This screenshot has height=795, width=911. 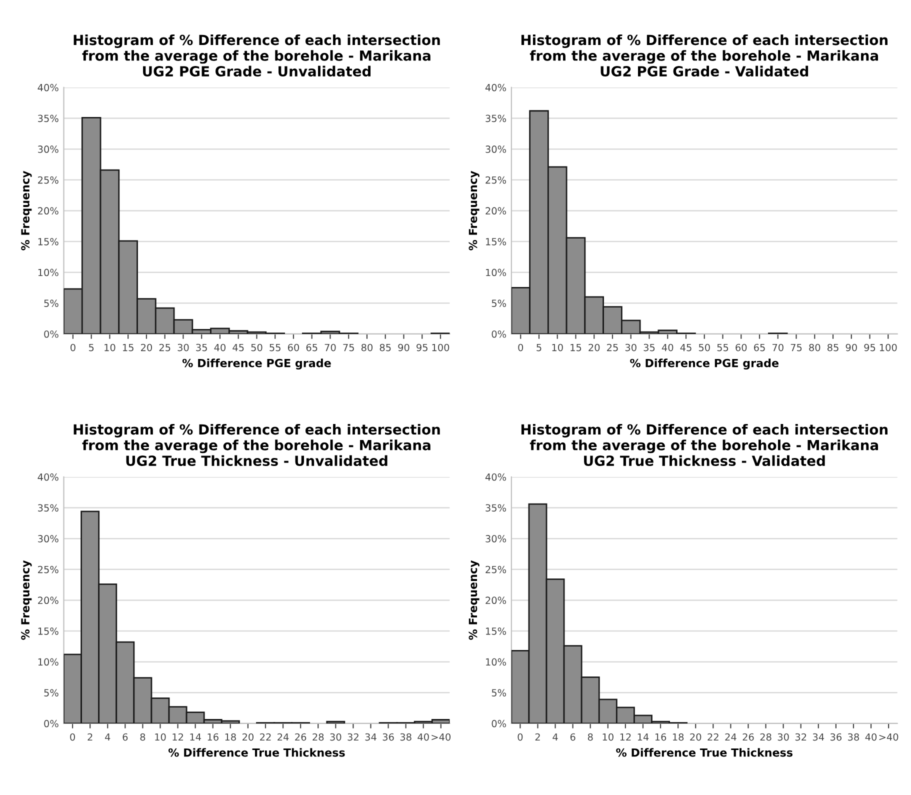 I want to click on x-tick-label: 36, so click(x=388, y=737).